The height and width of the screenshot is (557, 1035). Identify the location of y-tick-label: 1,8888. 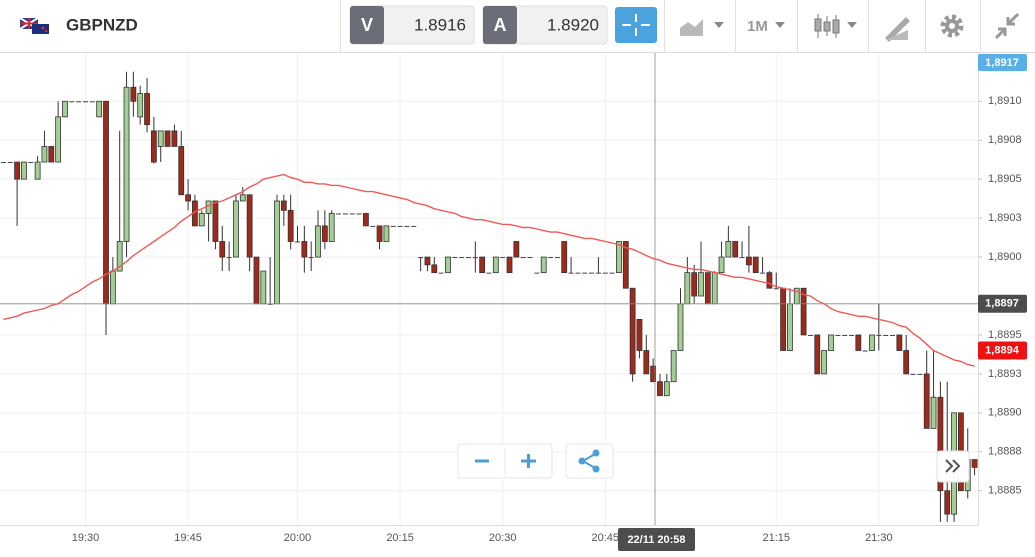
(1005, 452).